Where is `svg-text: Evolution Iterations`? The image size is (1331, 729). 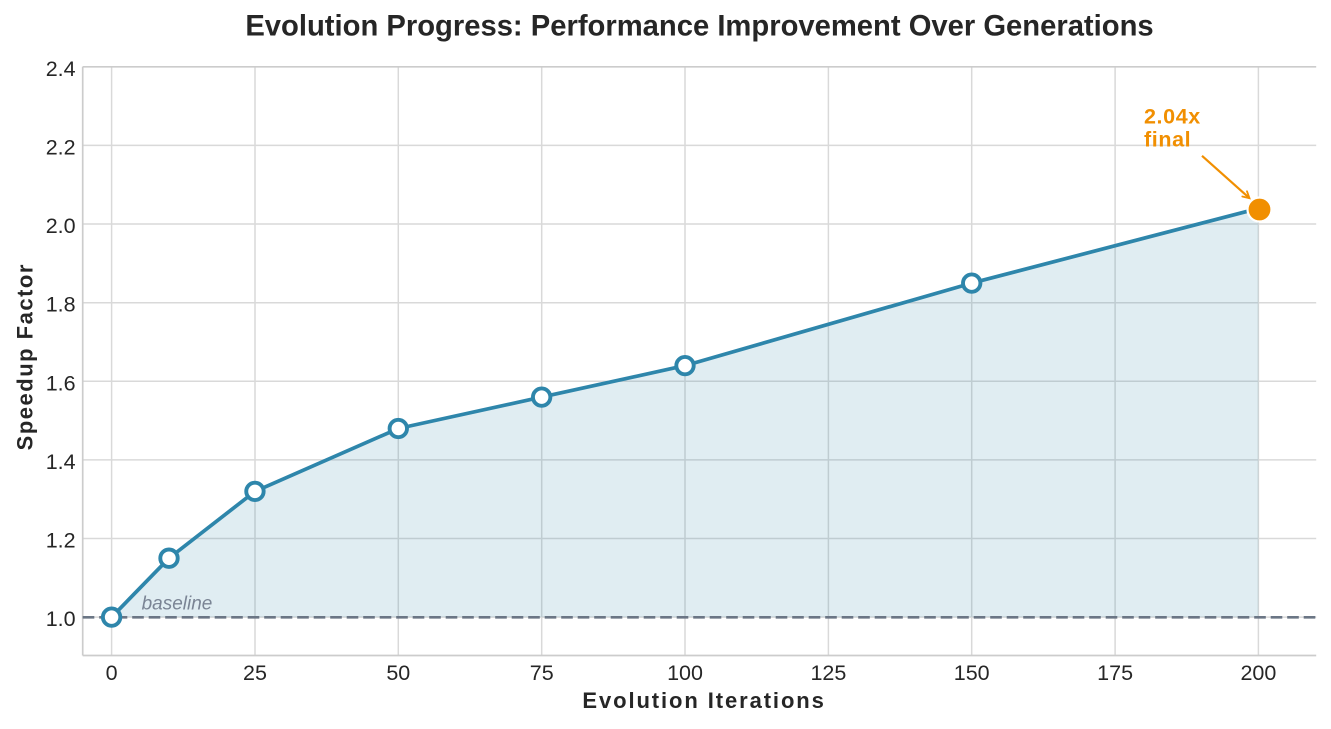 svg-text: Evolution Iterations is located at coordinates (703, 700).